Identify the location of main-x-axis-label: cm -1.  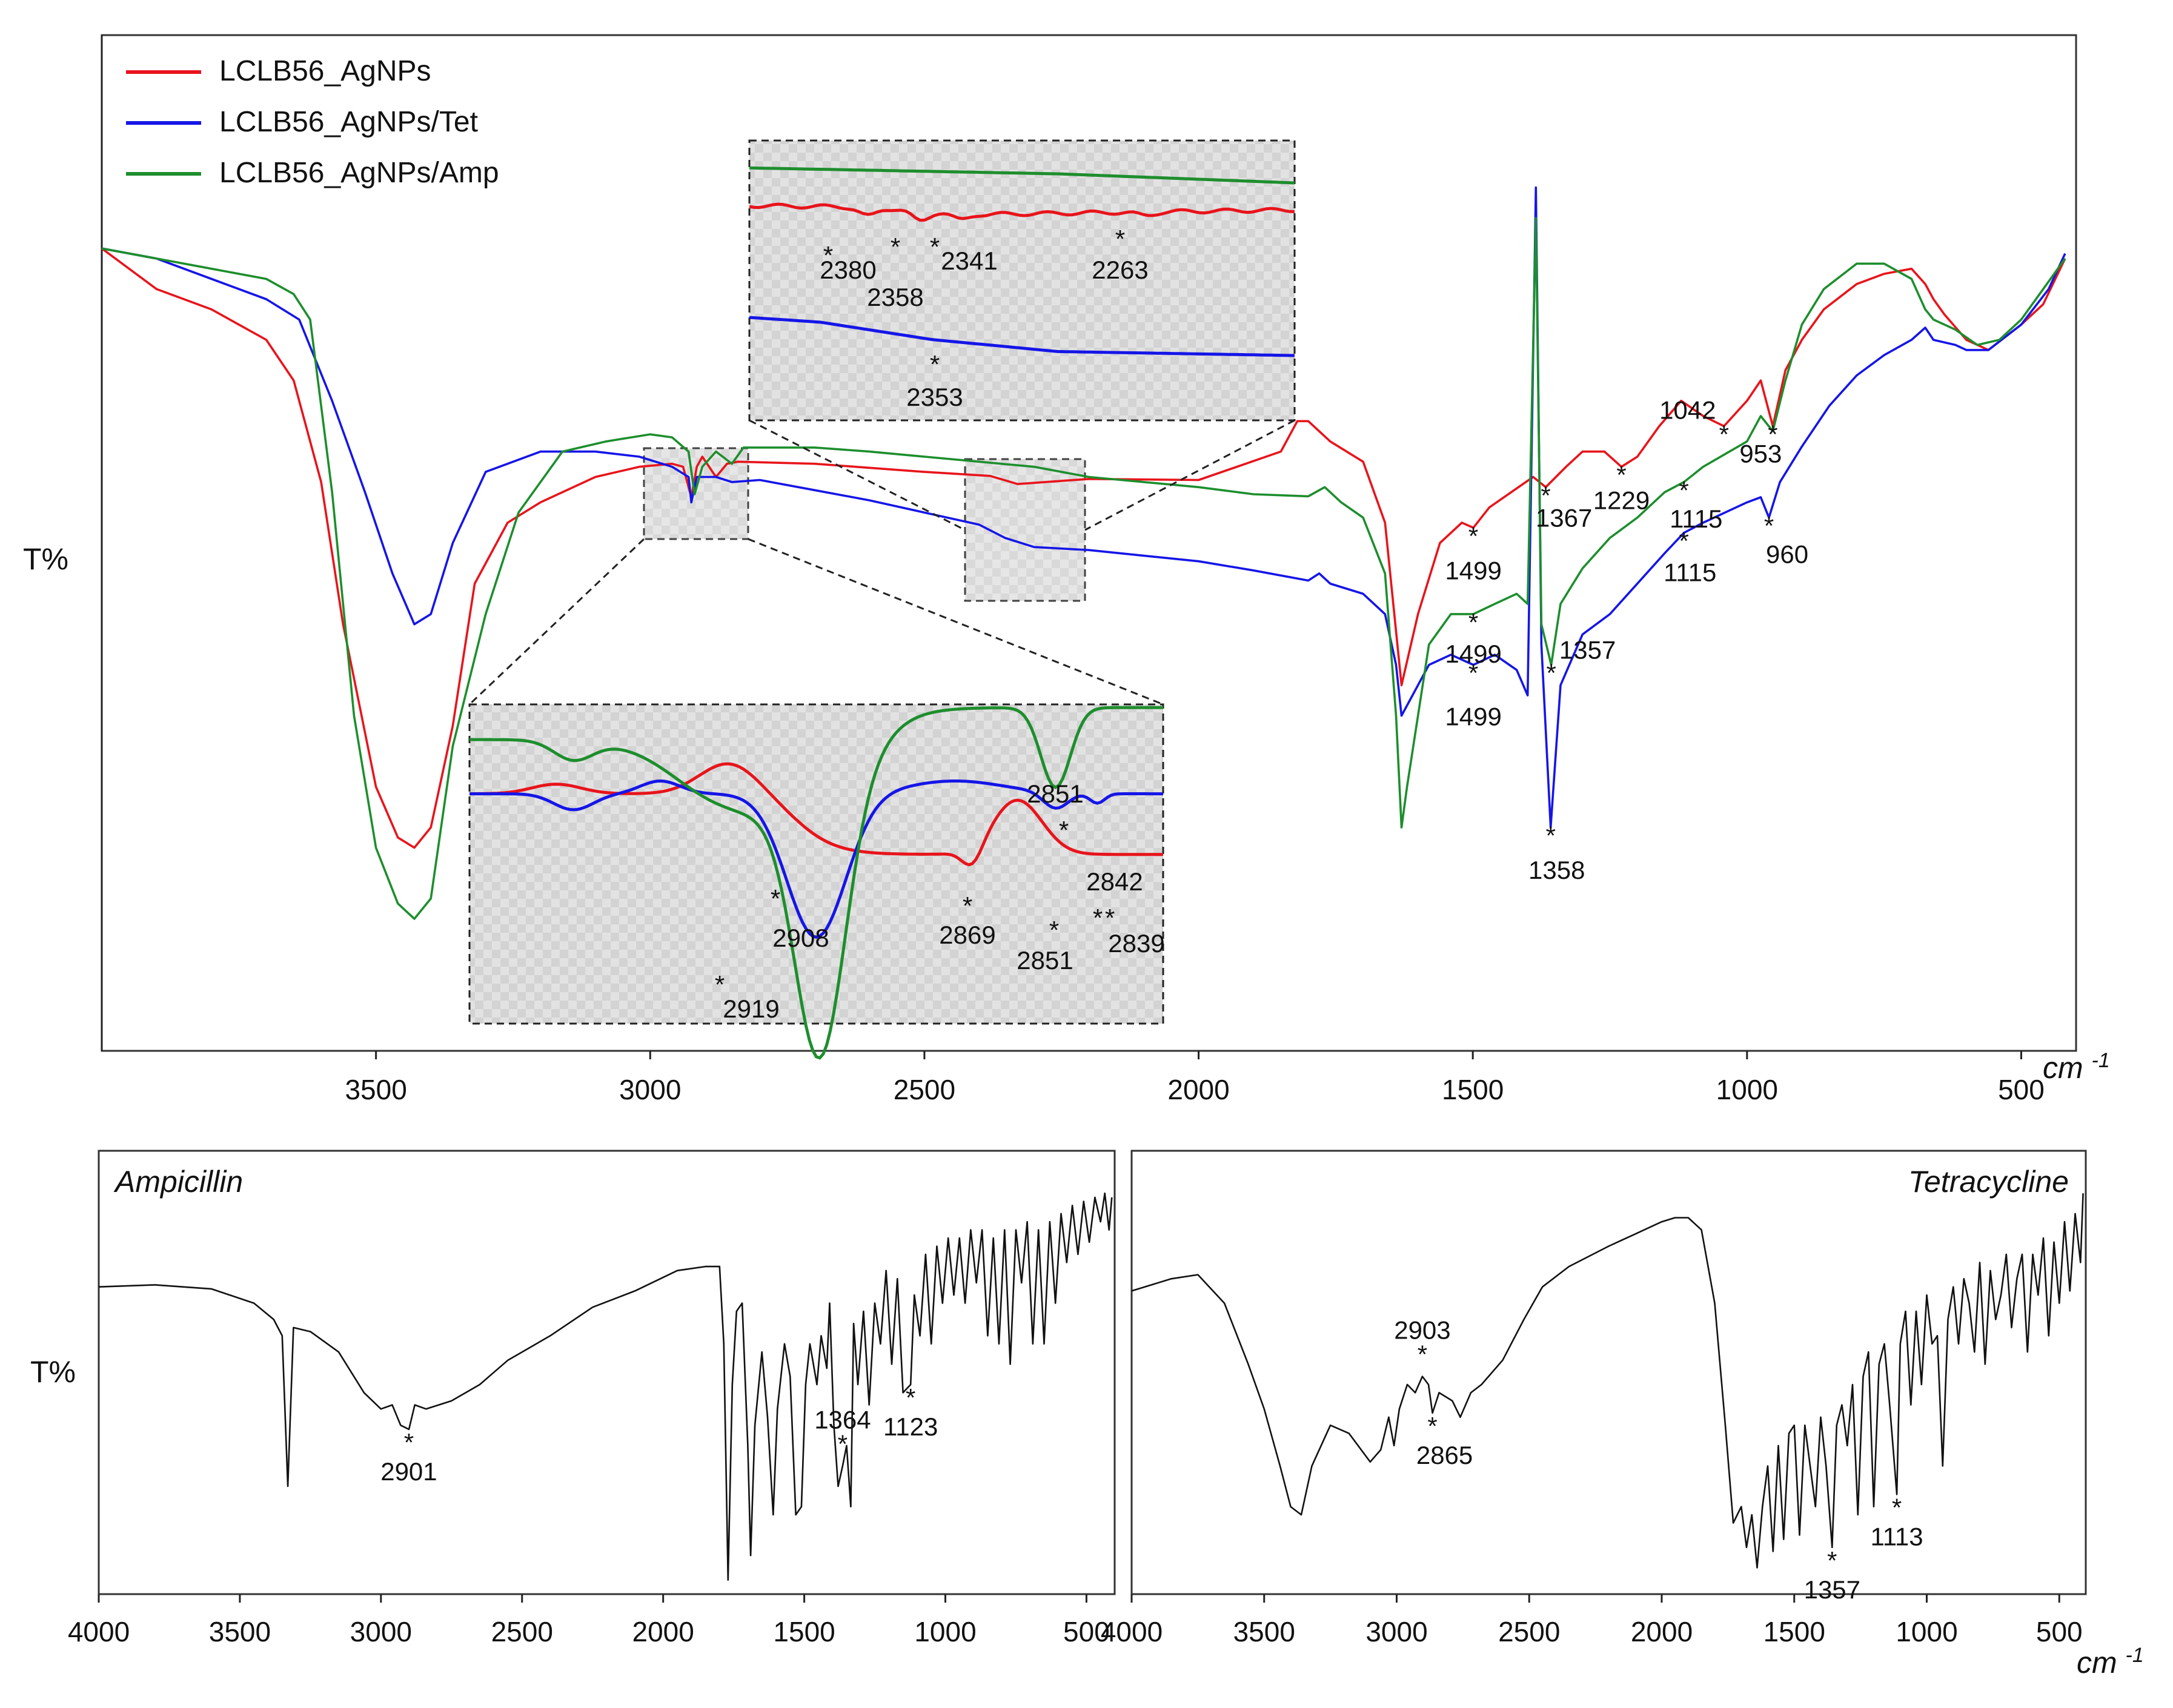
(2076, 1067).